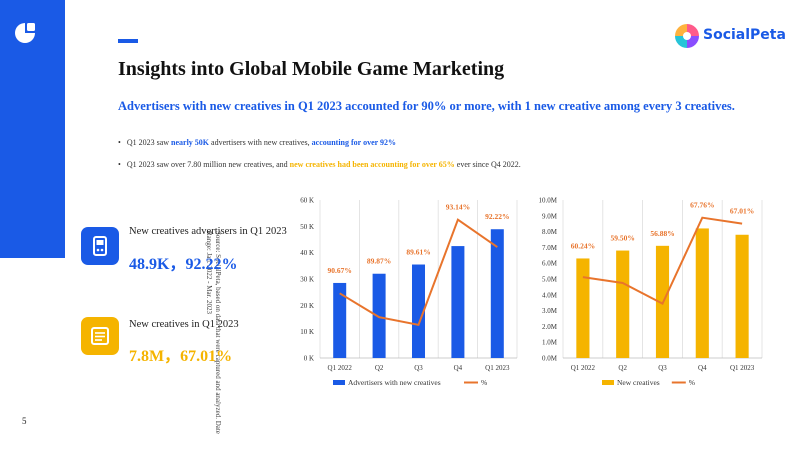 The image size is (800, 450). I want to click on percent-data-label: 60.24%, so click(583, 245).